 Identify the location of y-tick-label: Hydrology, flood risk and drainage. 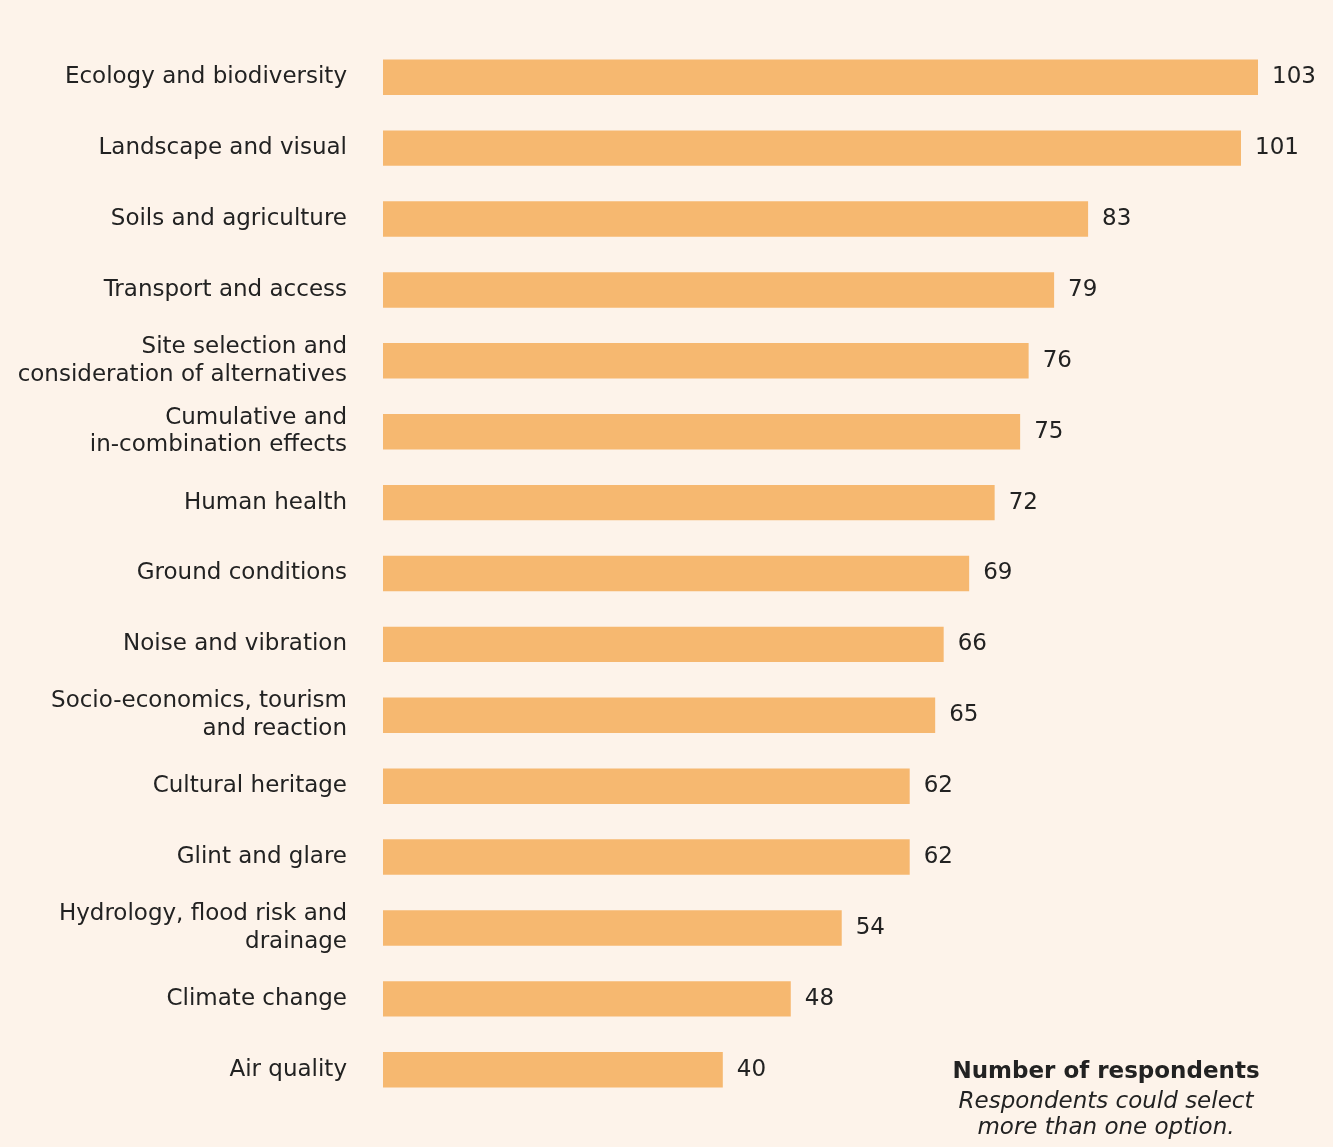
(202, 926).